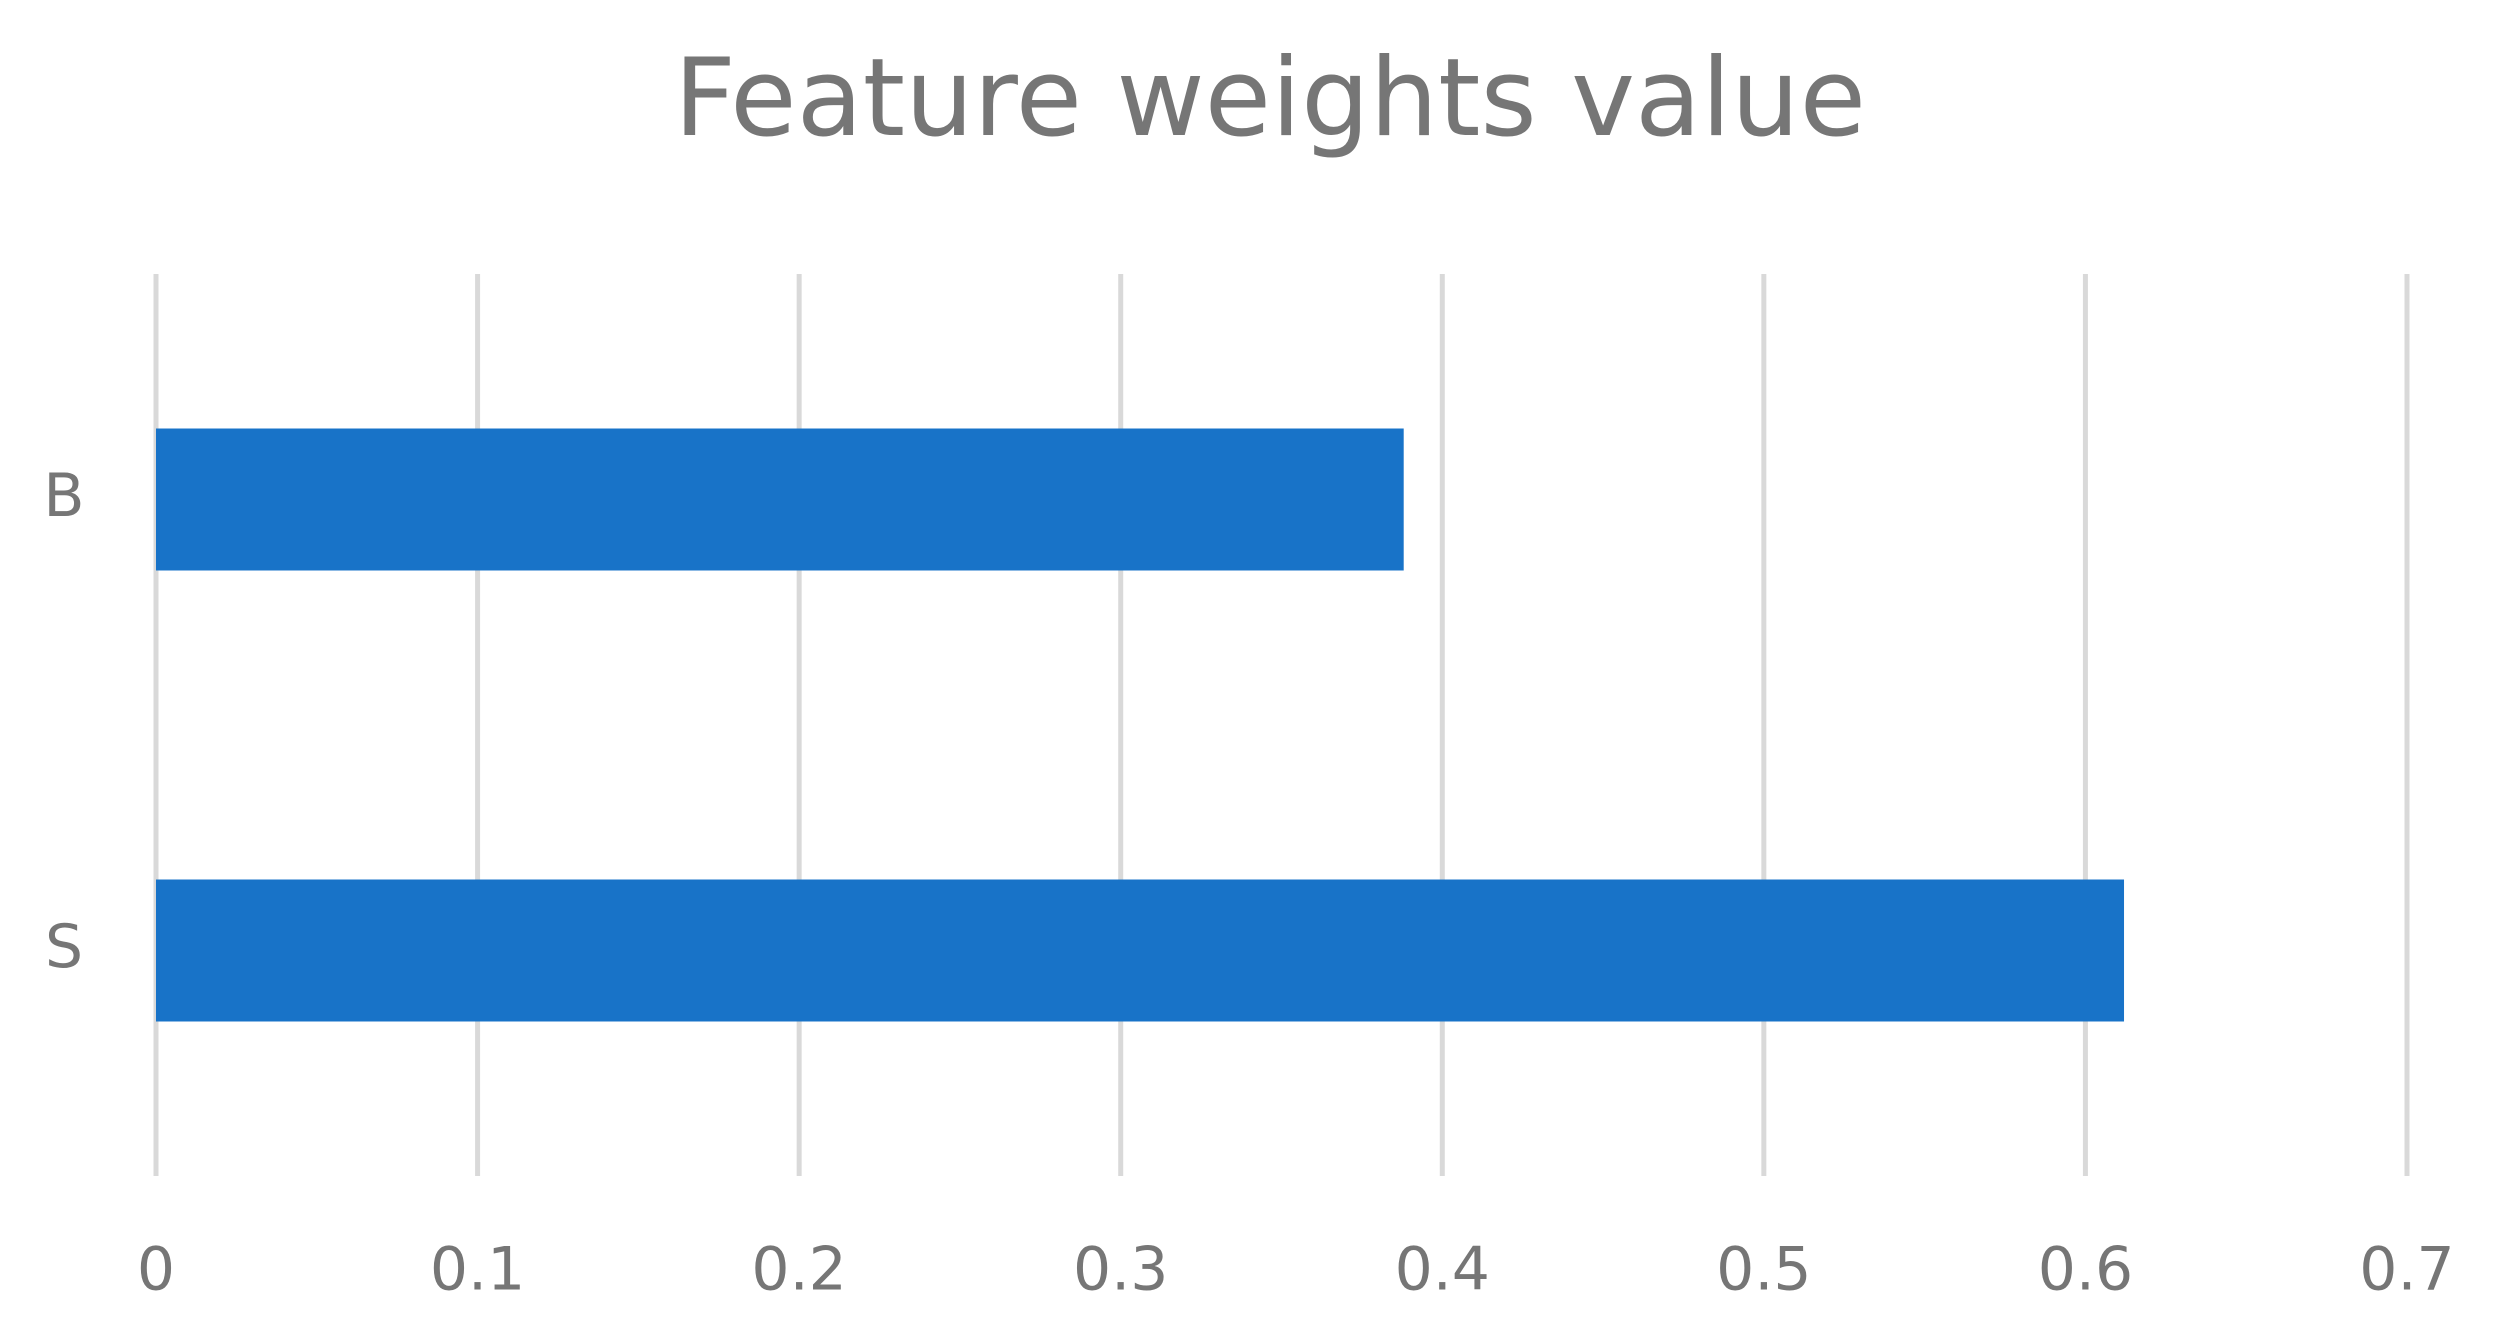 The height and width of the screenshot is (1337, 2510). Describe the element at coordinates (798, 1270) in the screenshot. I see `x-tick-label: 0.2` at that location.